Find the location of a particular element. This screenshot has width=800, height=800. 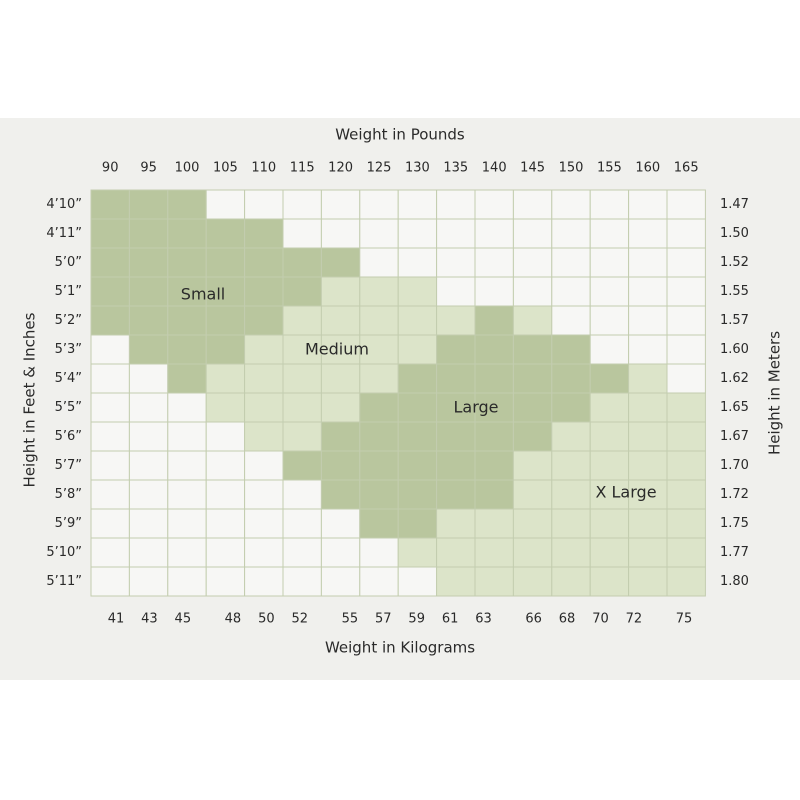

right-tick-label: 1.72 is located at coordinates (734, 494).